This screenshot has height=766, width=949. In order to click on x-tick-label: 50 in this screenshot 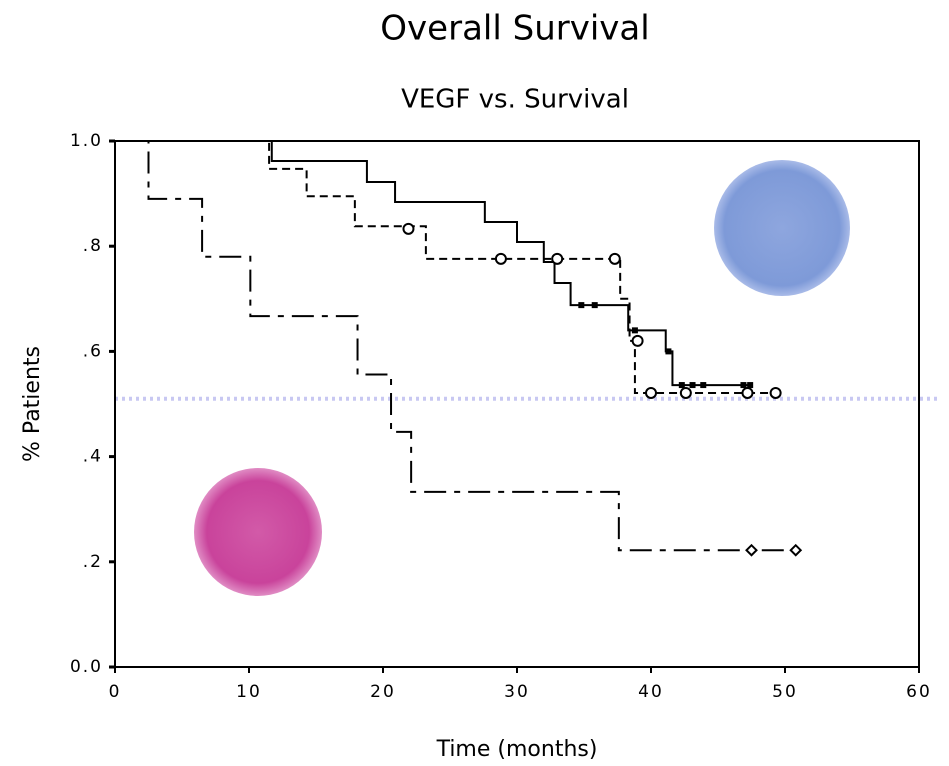, I will do `click(785, 692)`.